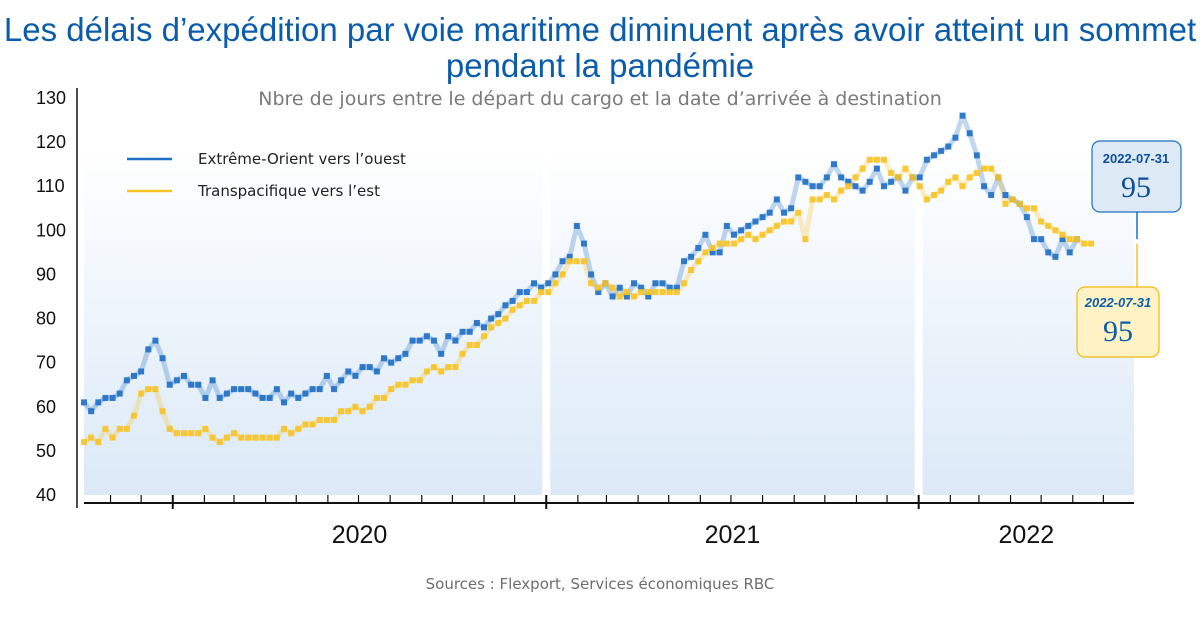 The image size is (1200, 627). Describe the element at coordinates (57, 298) in the screenshot. I see `y-axis: 40 50 60 70 80 90 100 110 120 130` at that location.